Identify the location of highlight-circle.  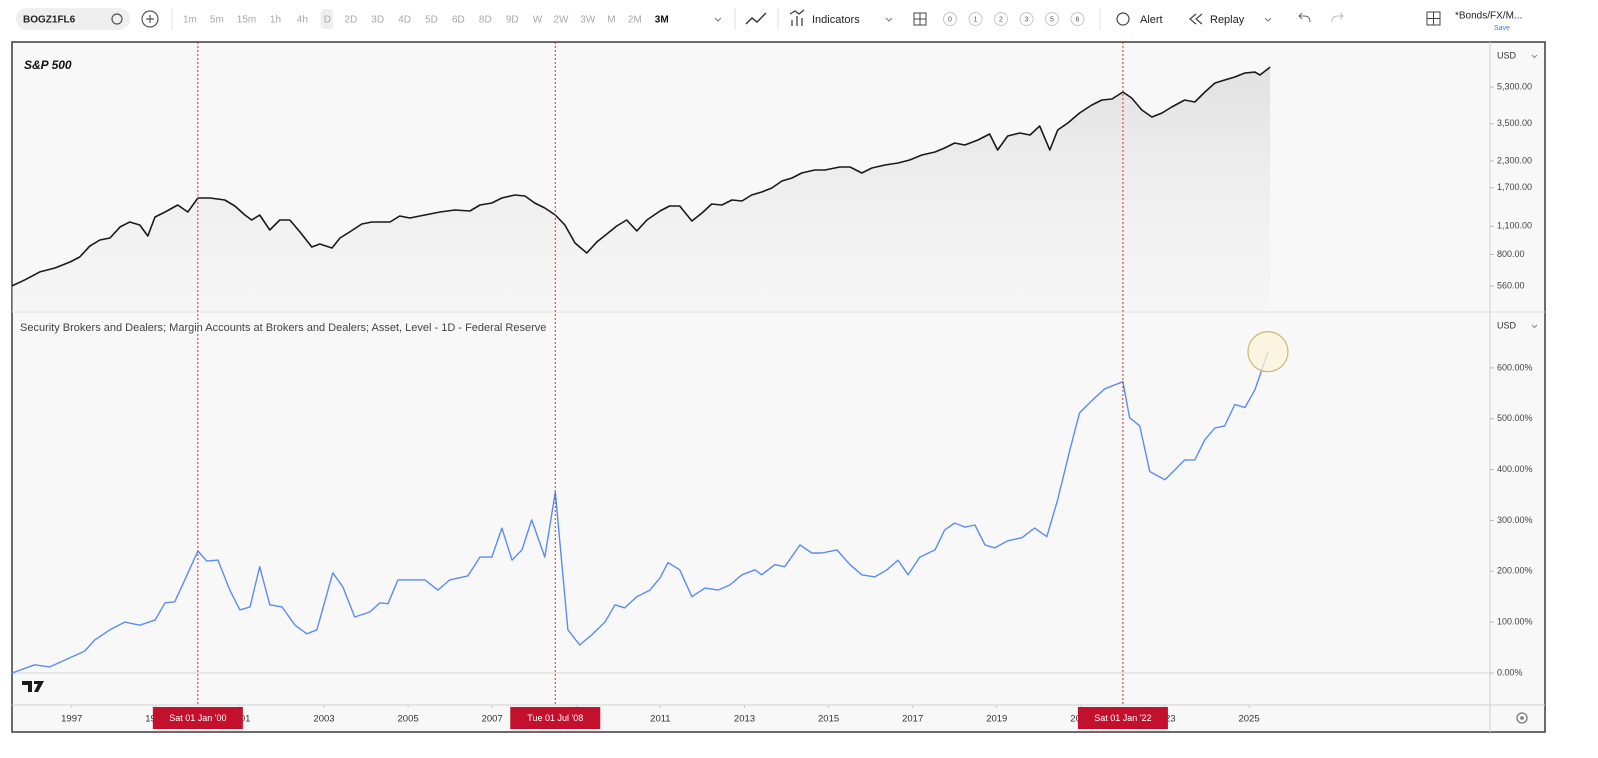
(1268, 352).